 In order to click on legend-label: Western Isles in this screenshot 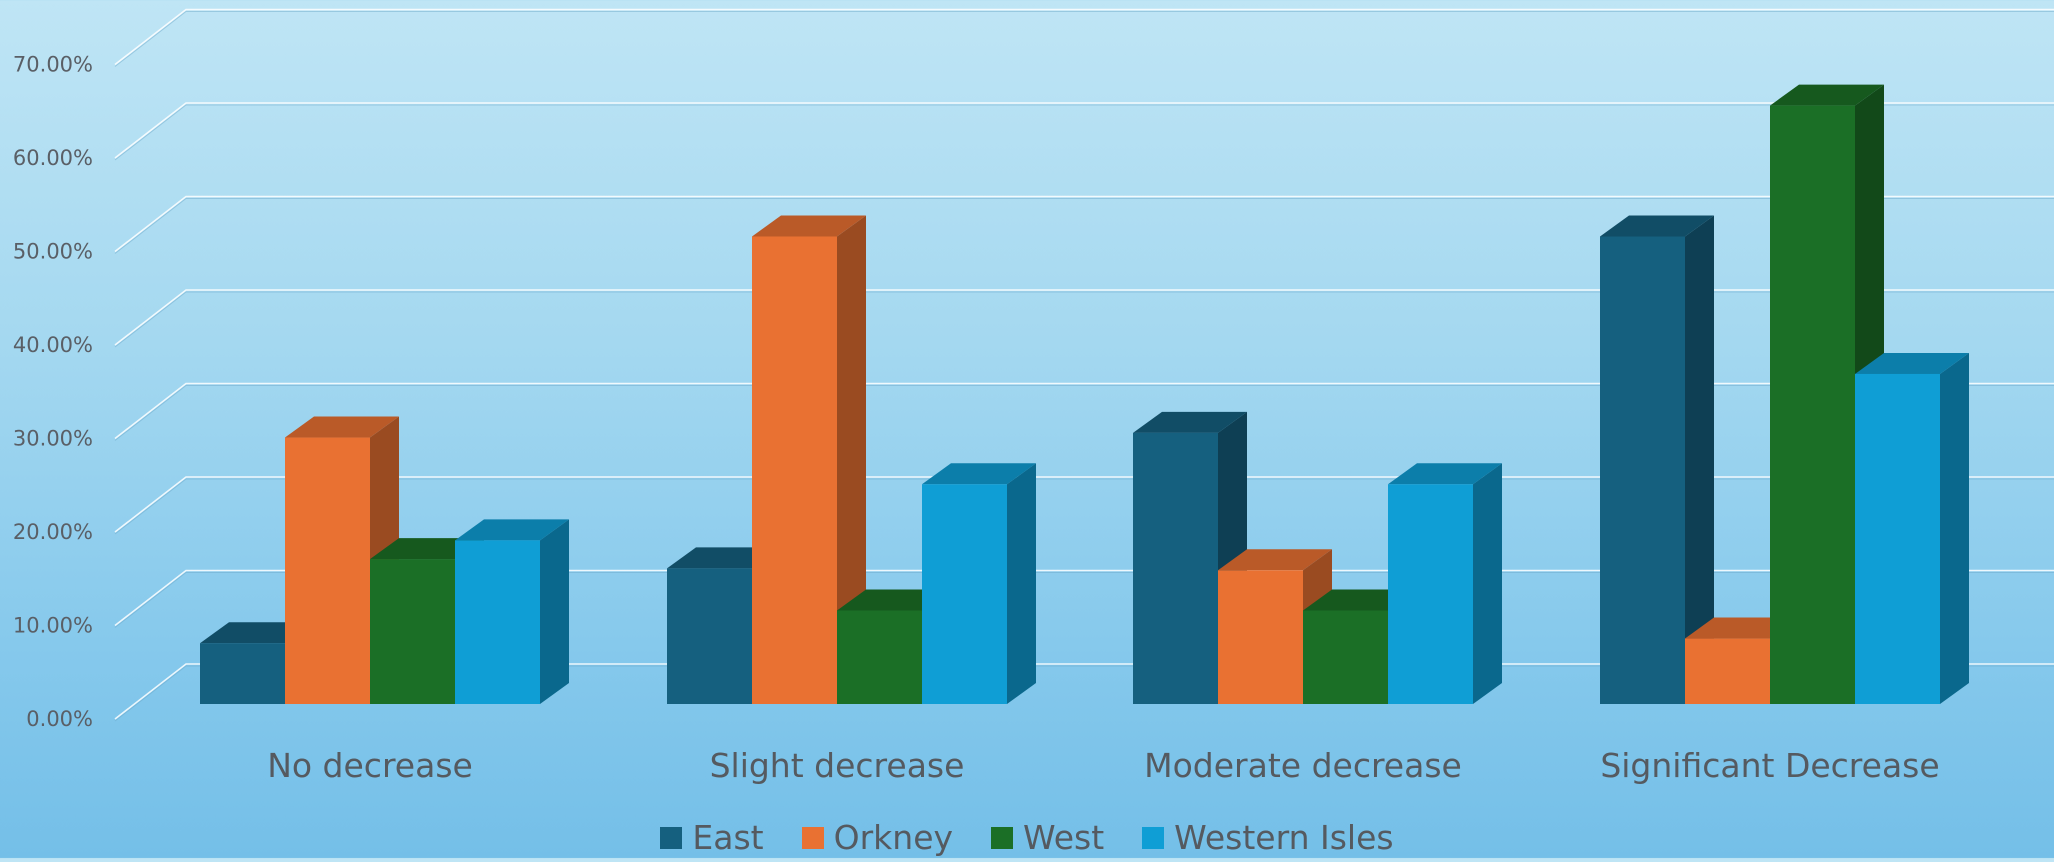, I will do `click(1284, 837)`.